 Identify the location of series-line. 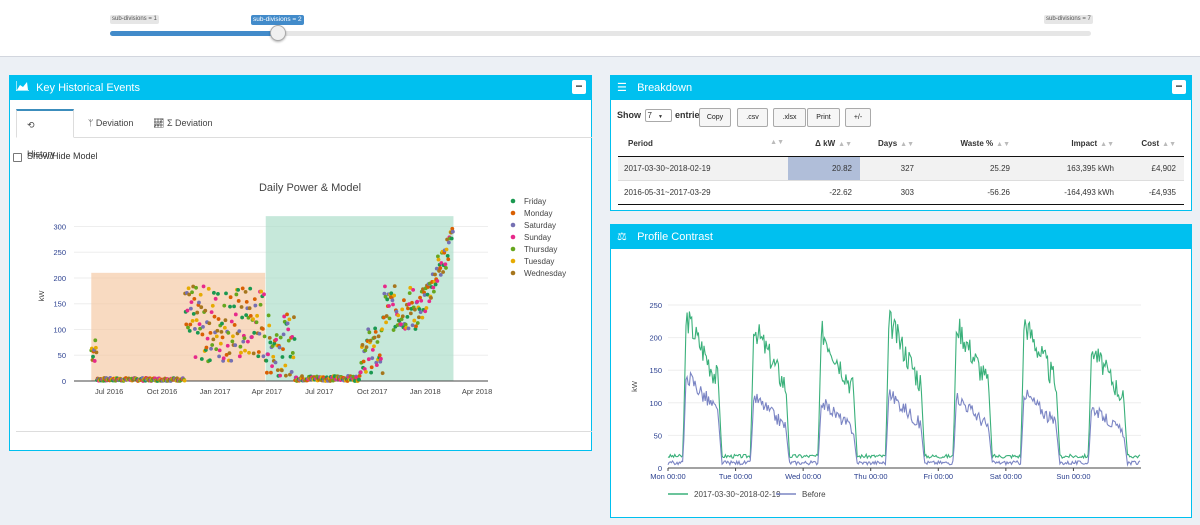
(904, 418).